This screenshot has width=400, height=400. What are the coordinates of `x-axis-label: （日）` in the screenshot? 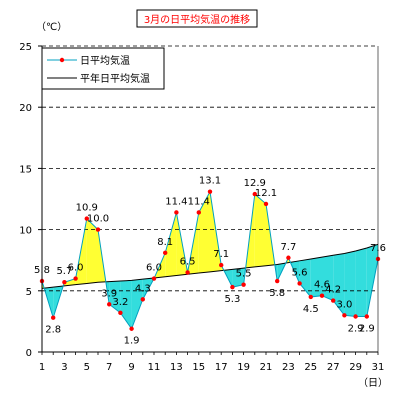 It's located at (373, 383).